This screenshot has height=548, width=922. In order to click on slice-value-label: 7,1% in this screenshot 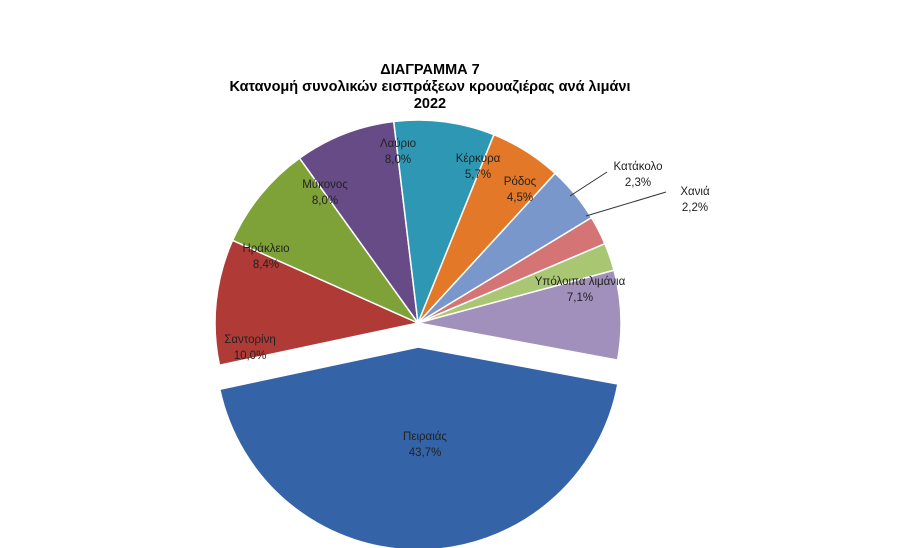, I will do `click(580, 298)`.